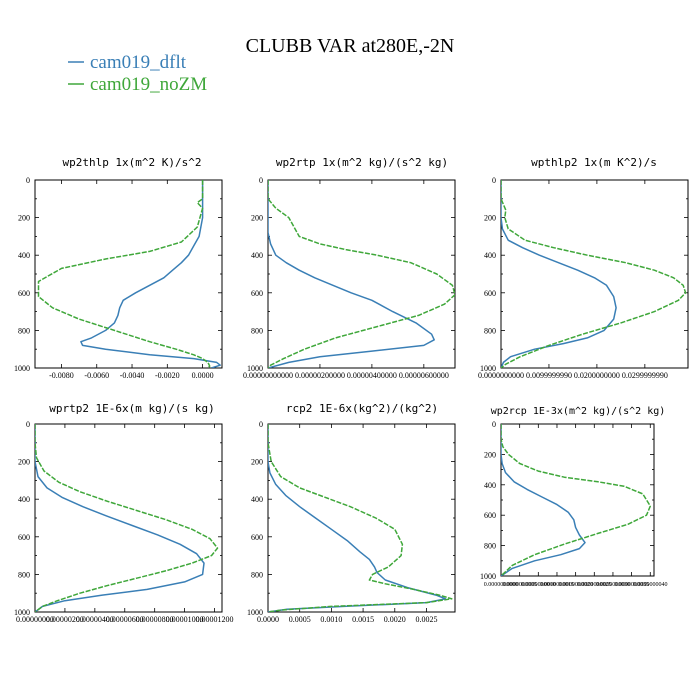 The image size is (700, 700). Describe the element at coordinates (185, 619) in the screenshot. I see `x-tick-label: 0.00001000` at that location.